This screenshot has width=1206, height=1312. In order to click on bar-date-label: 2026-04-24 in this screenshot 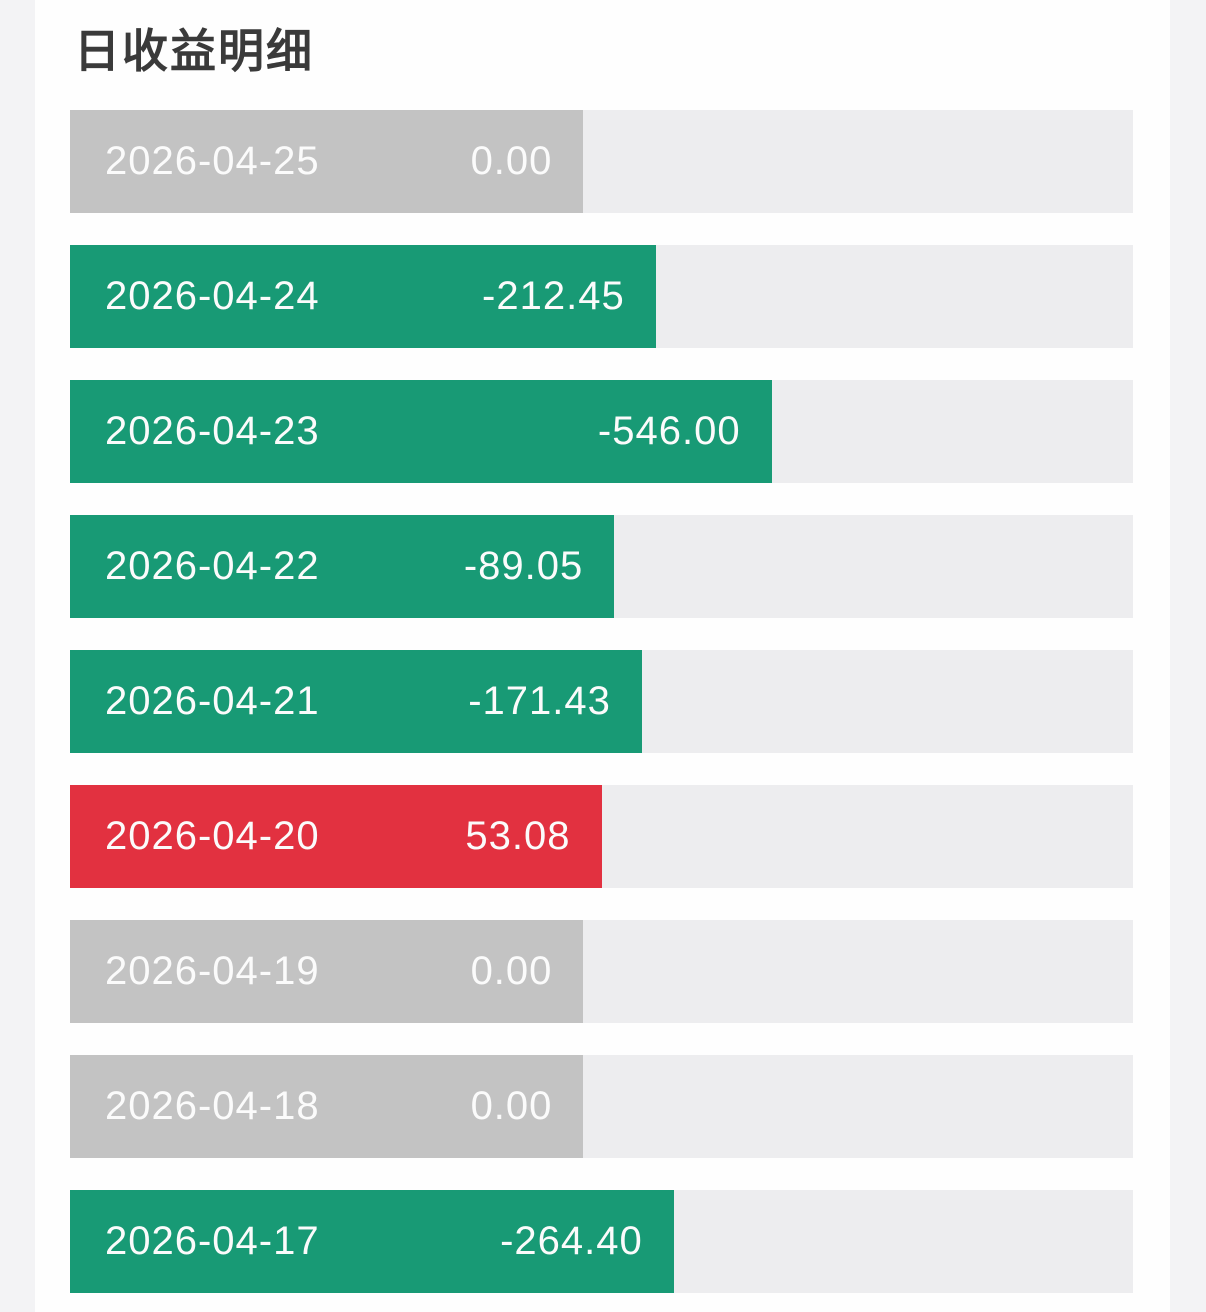, I will do `click(212, 296)`.